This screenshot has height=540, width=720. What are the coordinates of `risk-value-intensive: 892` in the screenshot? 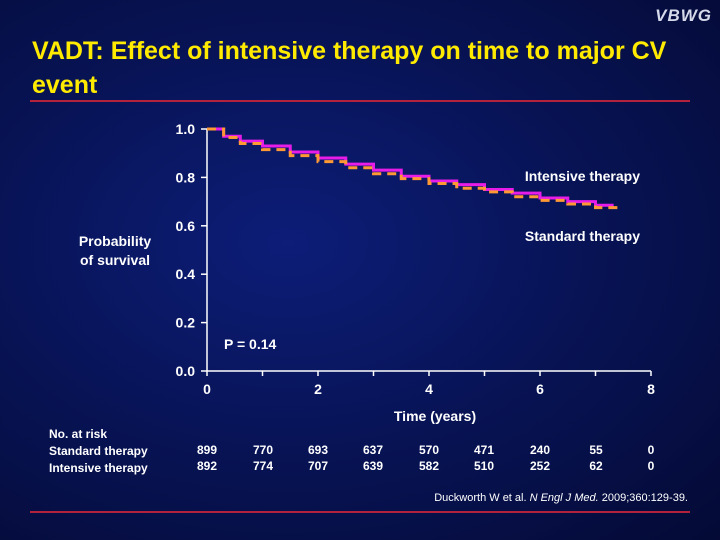 It's located at (207, 466).